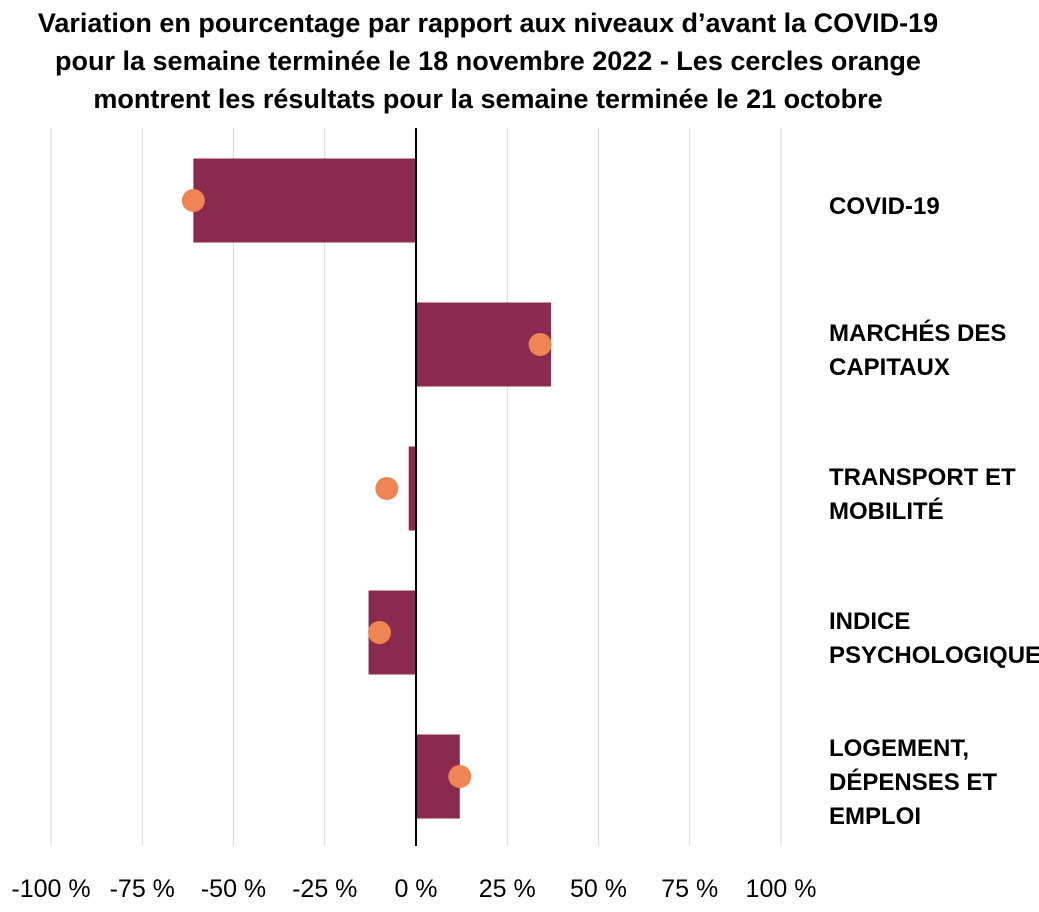 This screenshot has width=1039, height=912. Describe the element at coordinates (415, 889) in the screenshot. I see `x-tick-label-4: 0 %` at that location.